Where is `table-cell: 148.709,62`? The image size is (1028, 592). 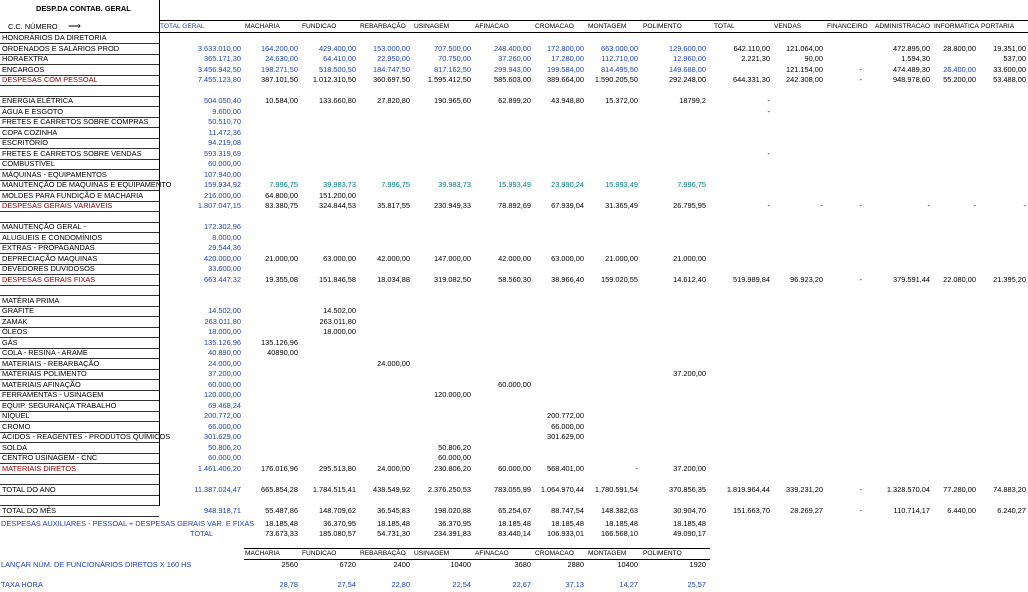
table-cell: 148.709,62 is located at coordinates (337, 510).